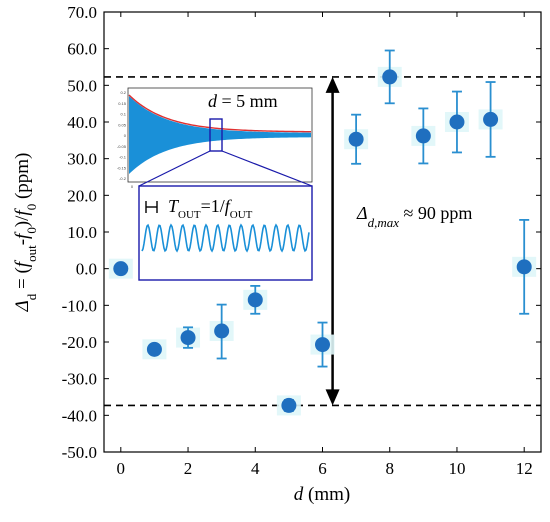 The image size is (550, 522). What do you see at coordinates (332, 241) in the screenshot?
I see `range-arrow` at bounding box center [332, 241].